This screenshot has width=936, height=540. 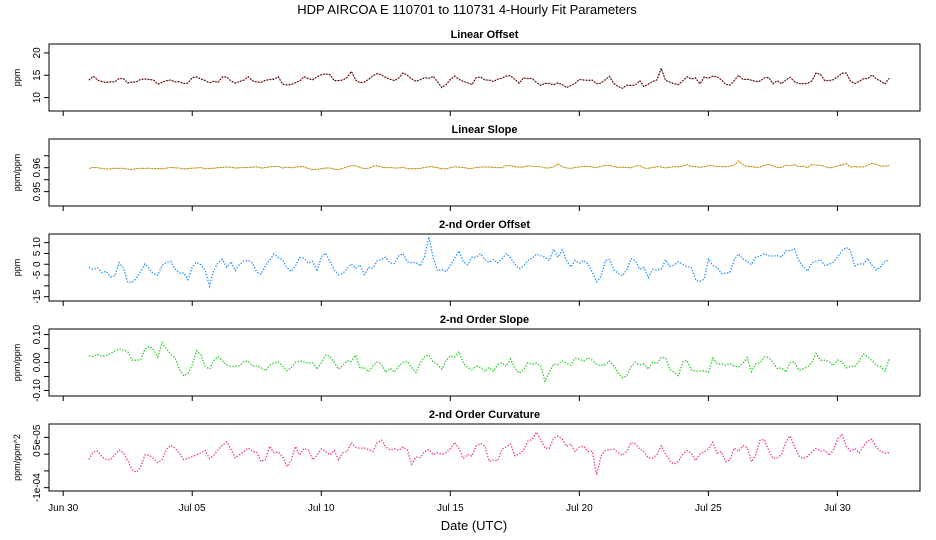 What do you see at coordinates (192, 508) in the screenshot?
I see `x-tick-label: Jul 05` at bounding box center [192, 508].